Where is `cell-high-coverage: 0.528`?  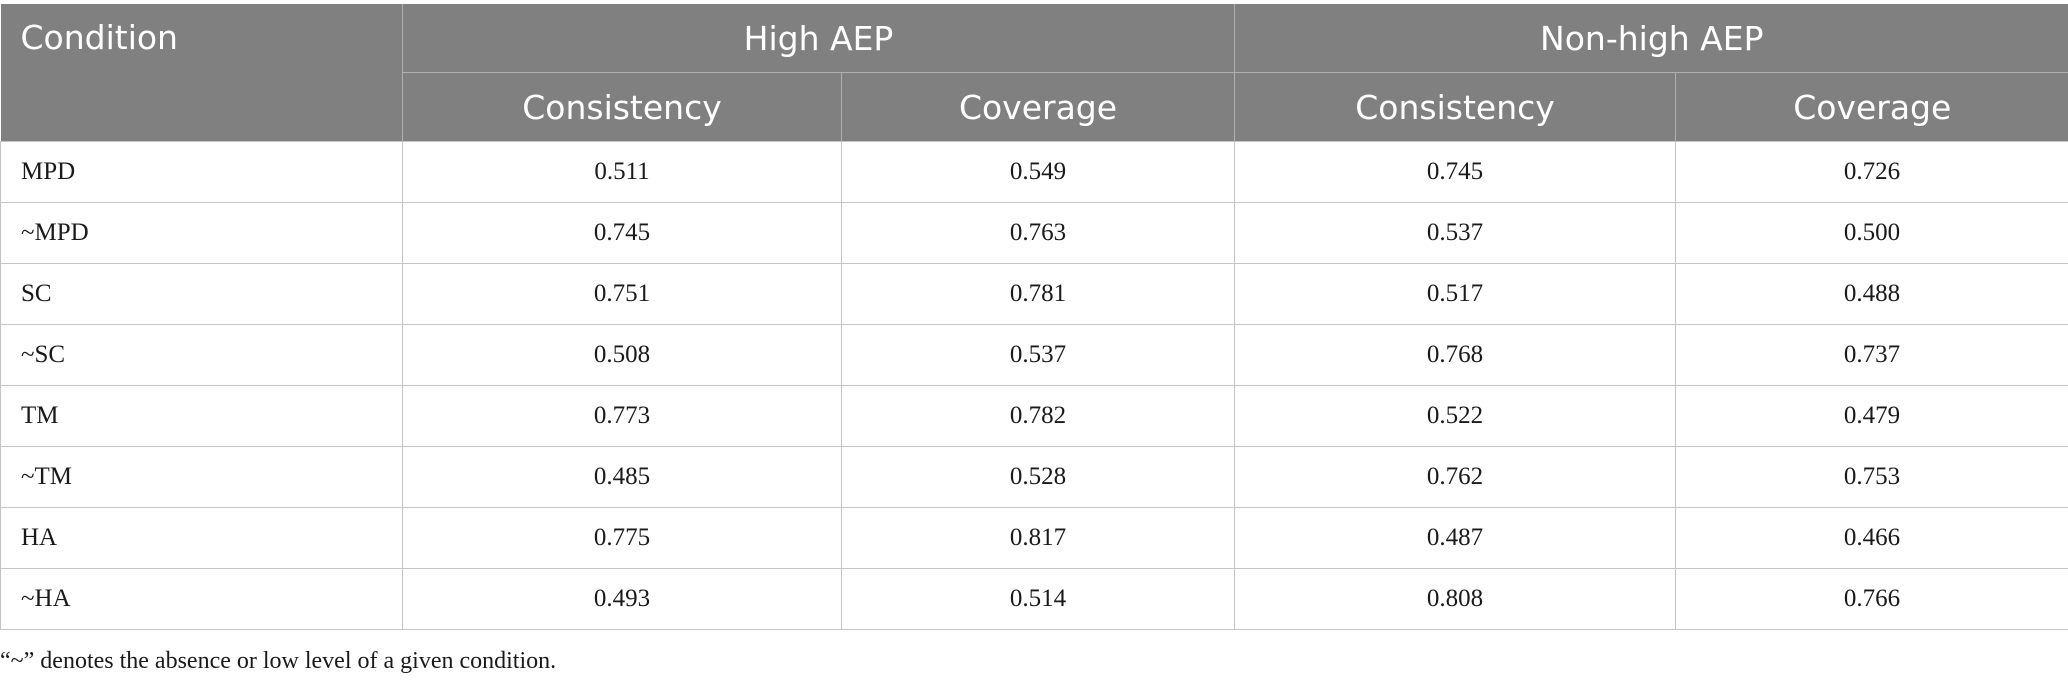 cell-high-coverage: 0.528 is located at coordinates (1037, 477).